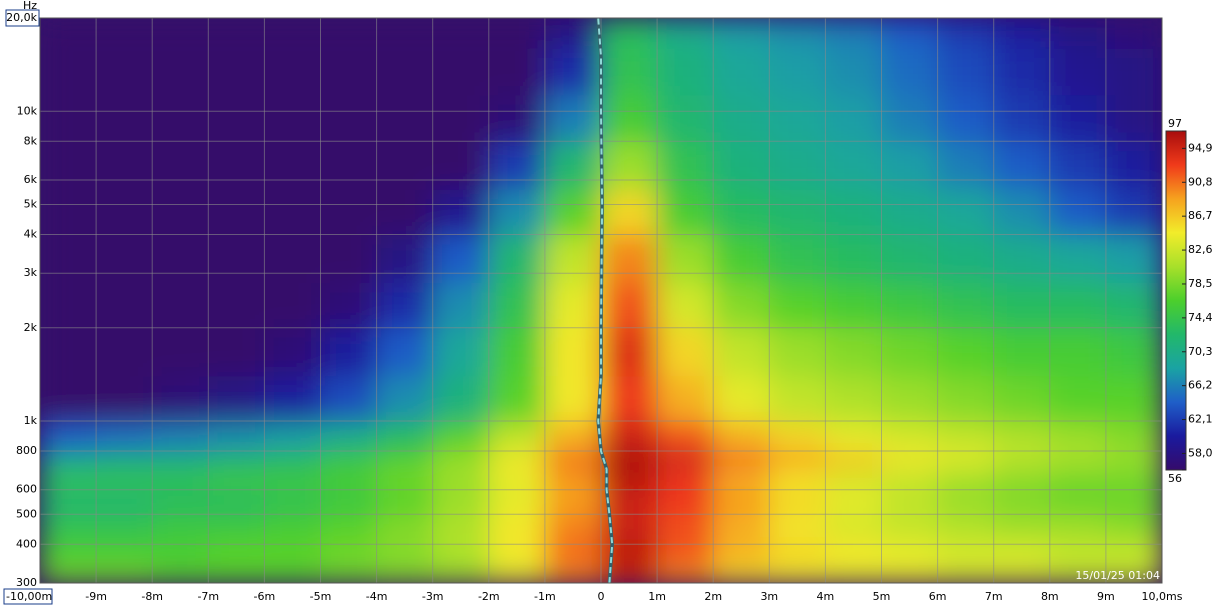 The width and height of the screenshot is (1221, 612). Describe the element at coordinates (489, 596) in the screenshot. I see `x-tick-label: -2m` at that location.